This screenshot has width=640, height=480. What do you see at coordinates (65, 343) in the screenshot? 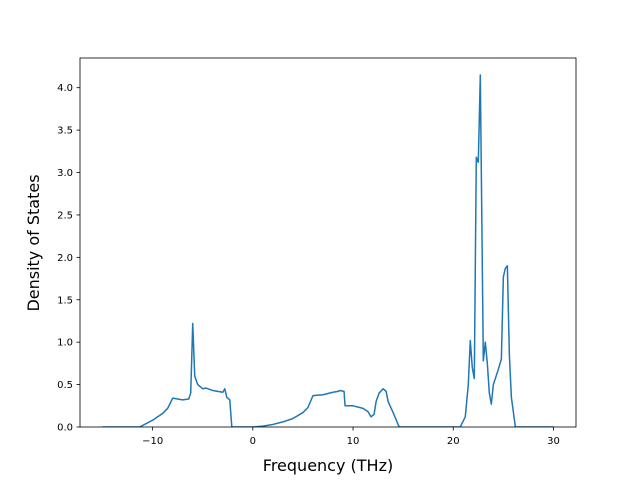
I see `y-tick-label: 1.0` at bounding box center [65, 343].